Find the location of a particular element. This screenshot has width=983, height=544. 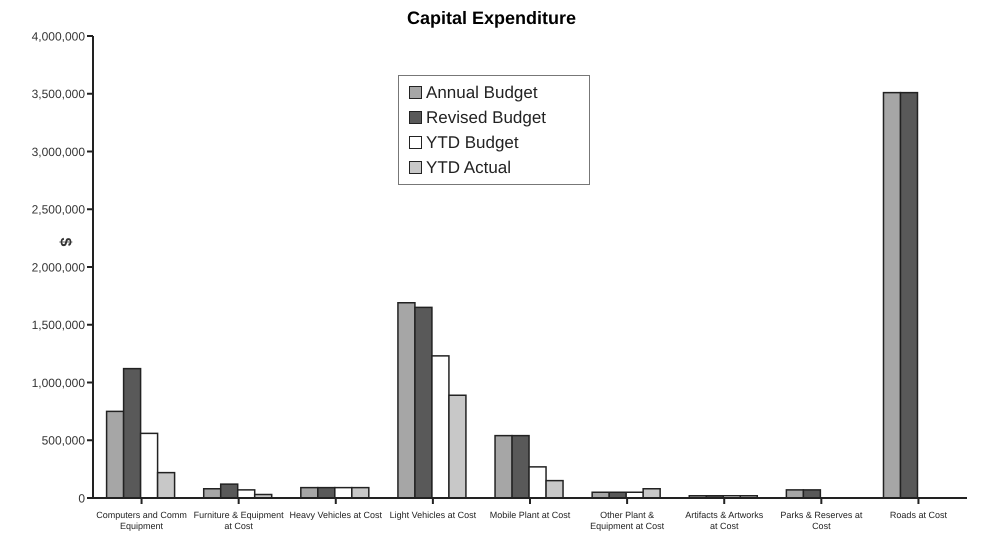

legend-label: YTD Actual is located at coordinates (469, 168).